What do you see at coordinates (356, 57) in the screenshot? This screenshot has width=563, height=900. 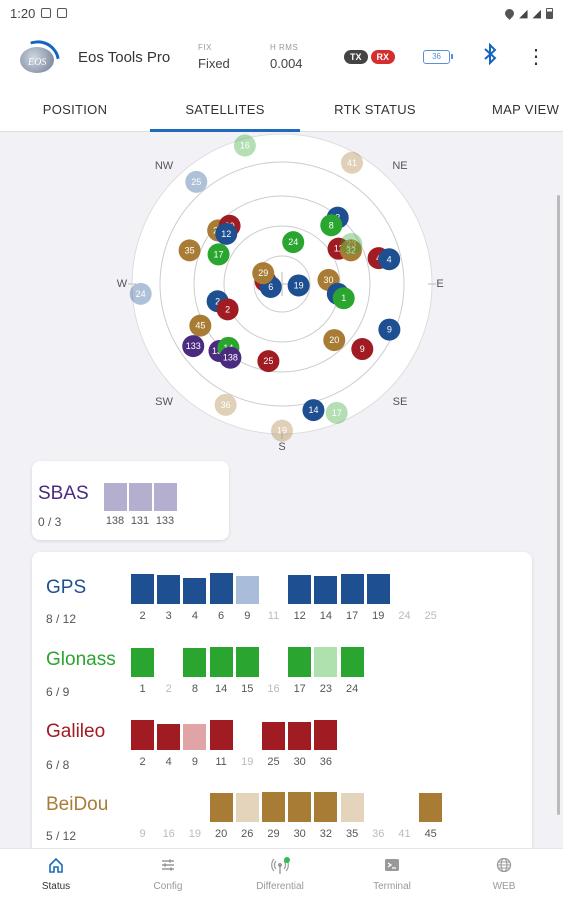 I see `tx-badge: TX` at bounding box center [356, 57].